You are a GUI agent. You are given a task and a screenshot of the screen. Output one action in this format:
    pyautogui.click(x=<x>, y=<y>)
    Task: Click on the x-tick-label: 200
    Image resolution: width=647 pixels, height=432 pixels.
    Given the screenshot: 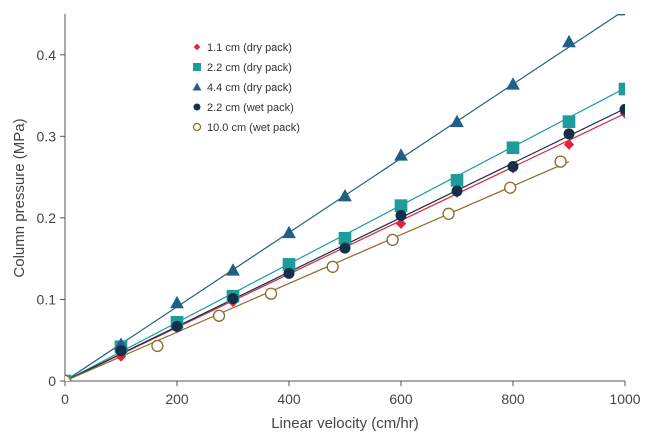 What is the action you would take?
    pyautogui.click(x=177, y=399)
    